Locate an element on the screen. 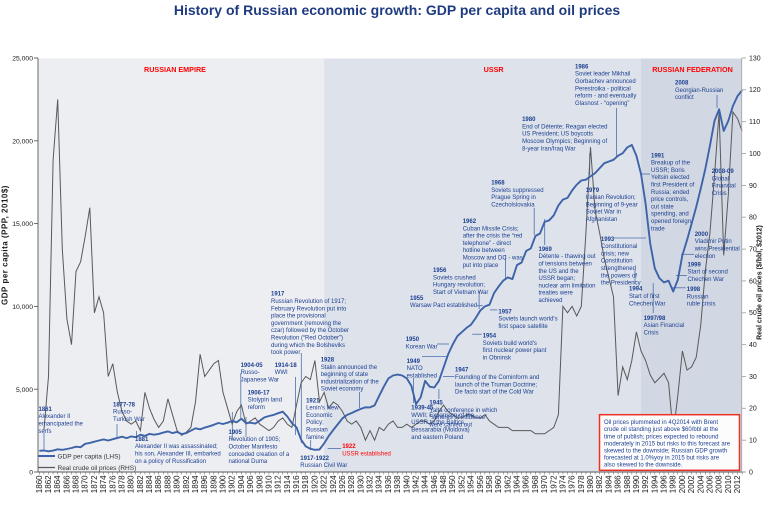  svg-text: 1906-17 is located at coordinates (259, 393).